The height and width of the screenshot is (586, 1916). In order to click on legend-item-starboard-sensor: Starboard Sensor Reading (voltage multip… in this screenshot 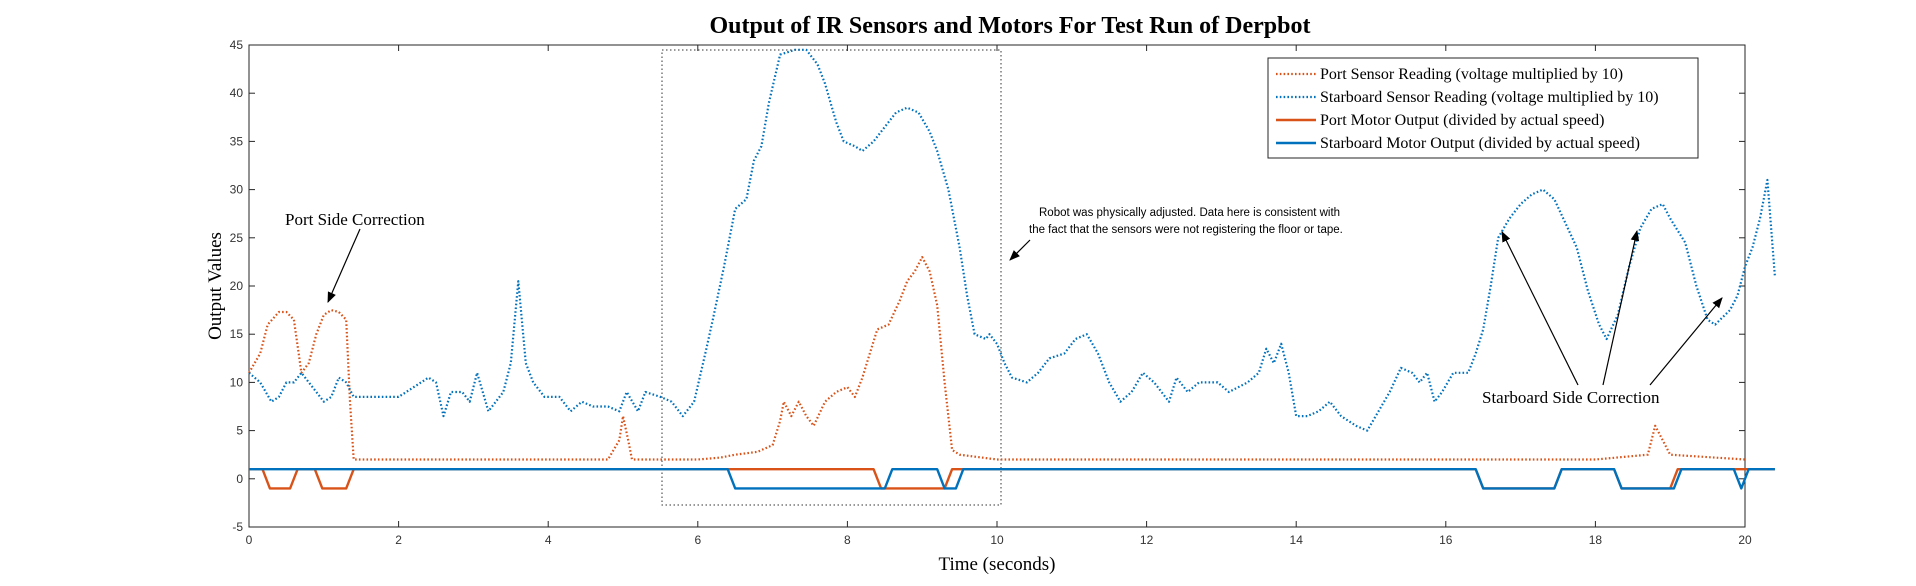, I will do `click(1489, 97)`.